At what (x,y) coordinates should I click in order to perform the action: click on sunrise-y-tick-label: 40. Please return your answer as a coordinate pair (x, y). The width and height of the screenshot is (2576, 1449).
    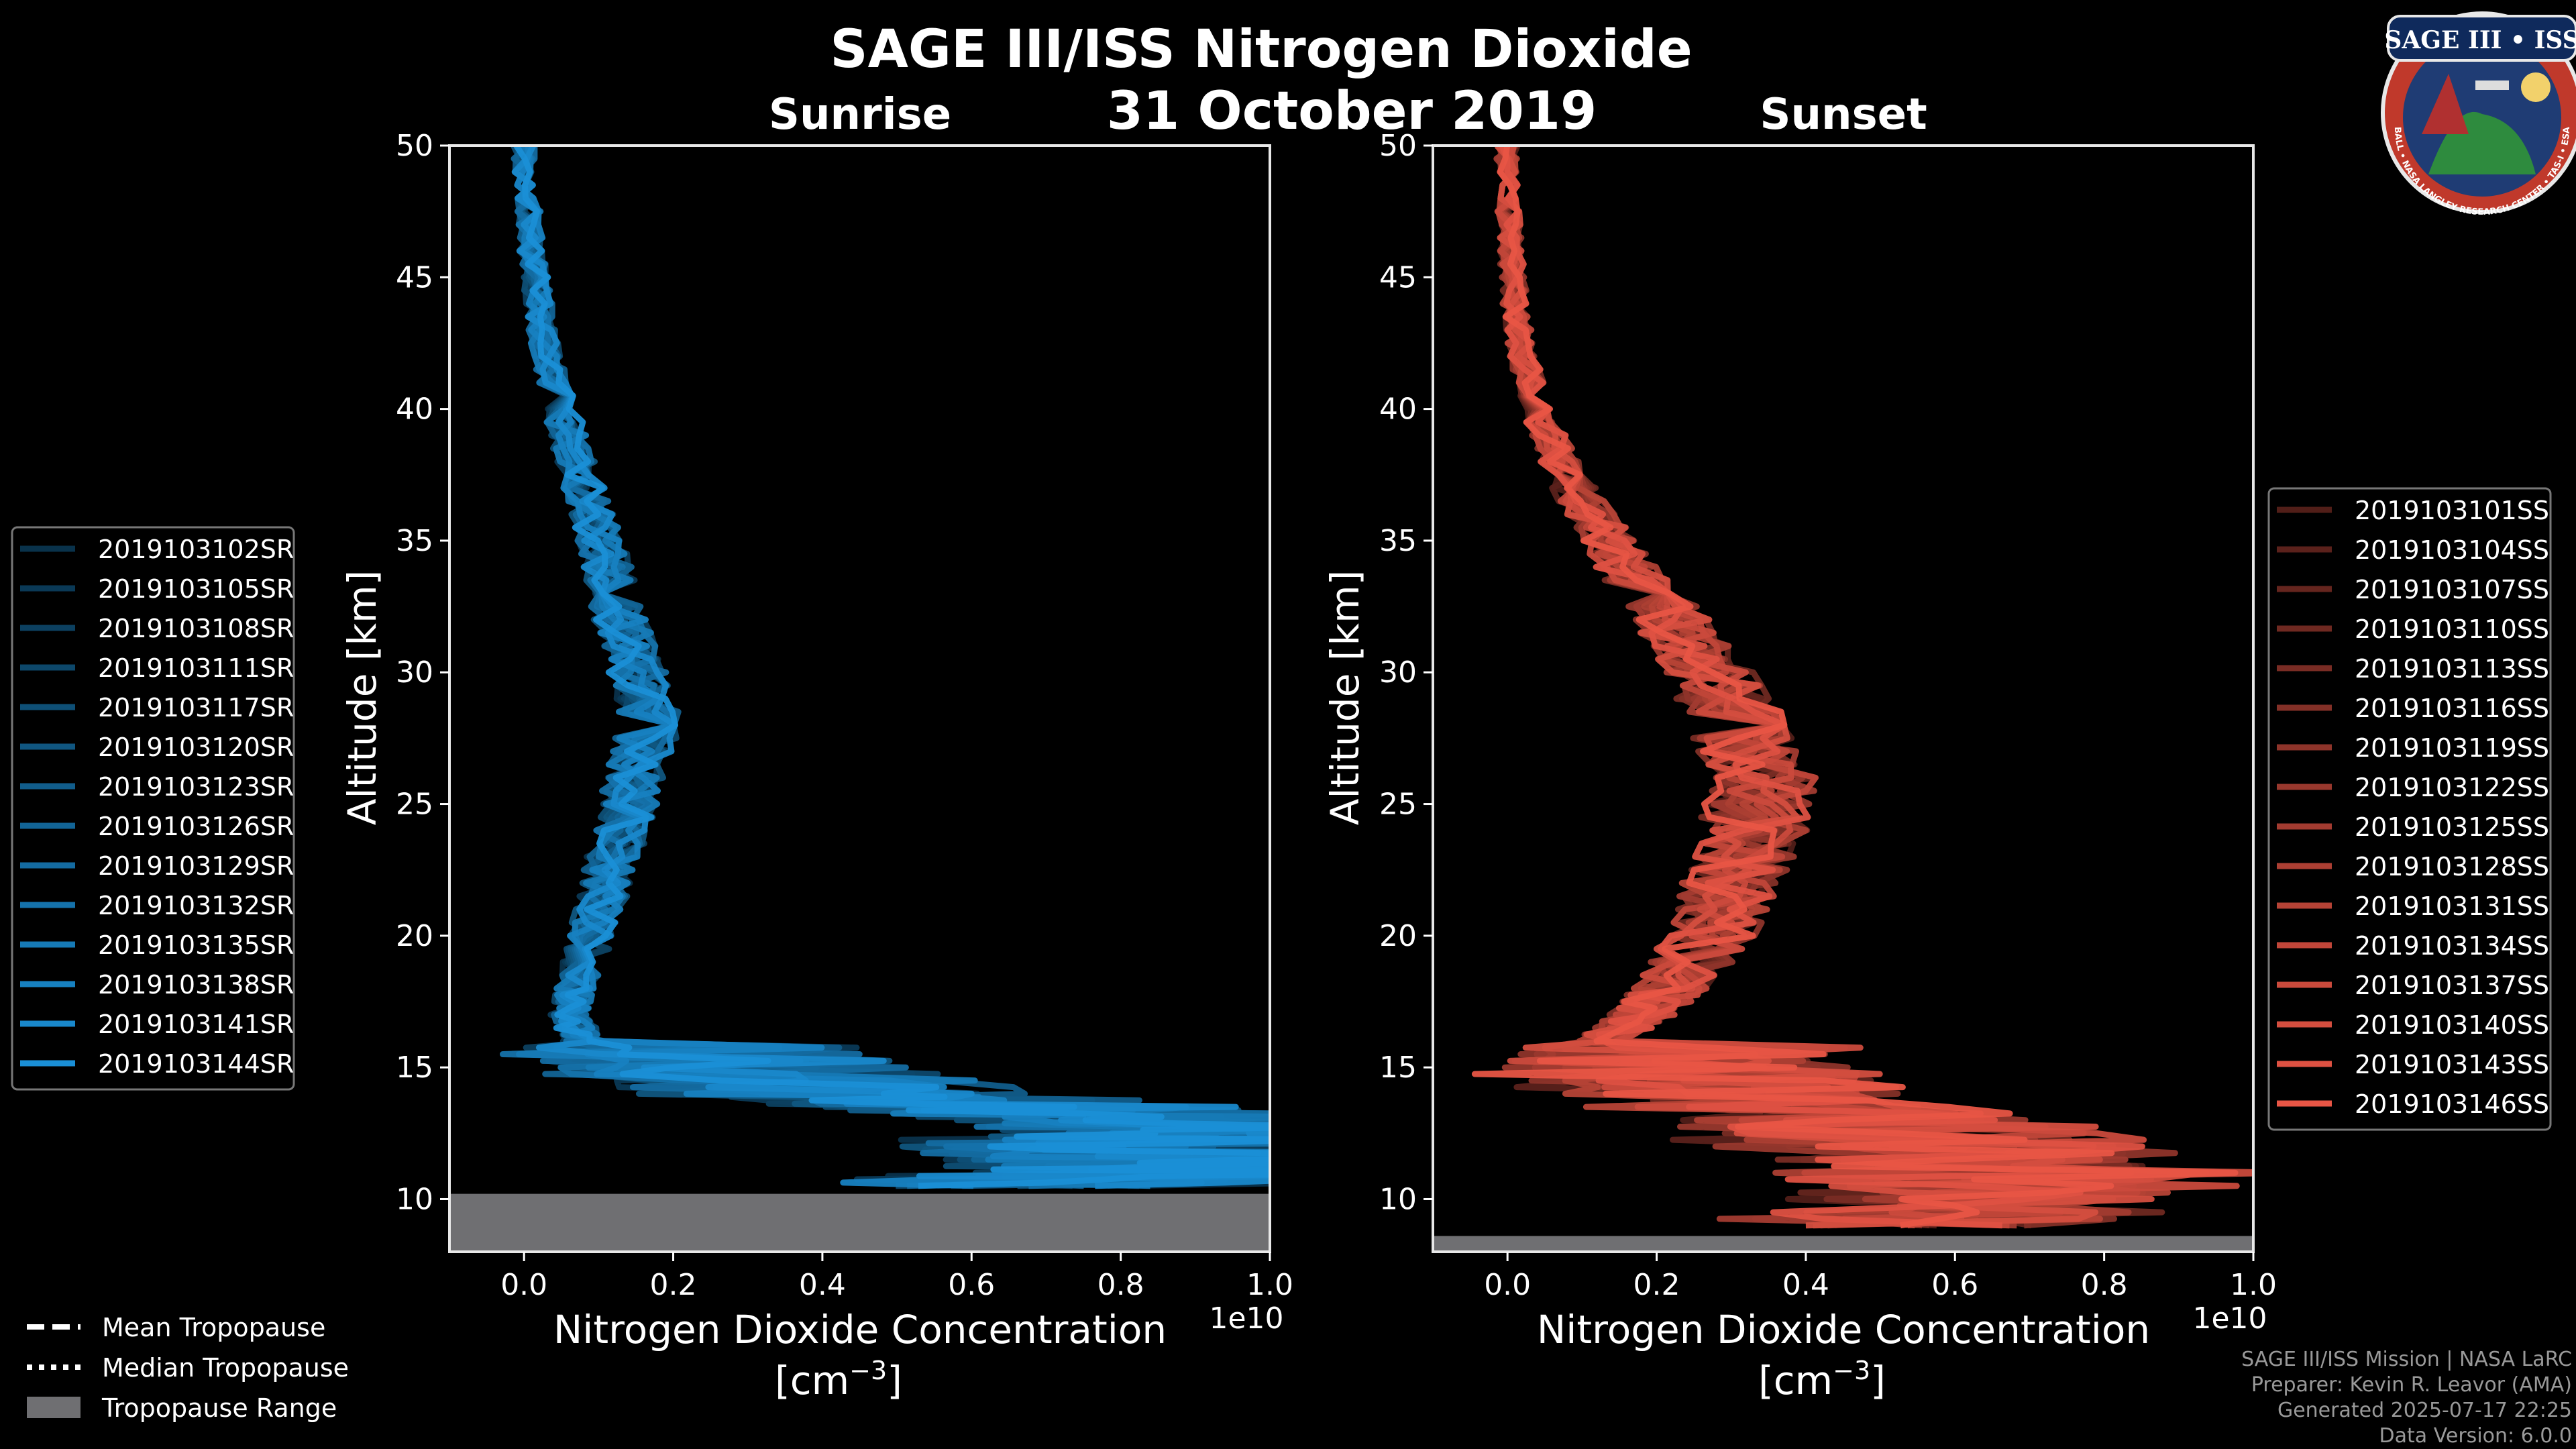
    Looking at the image, I should click on (414, 409).